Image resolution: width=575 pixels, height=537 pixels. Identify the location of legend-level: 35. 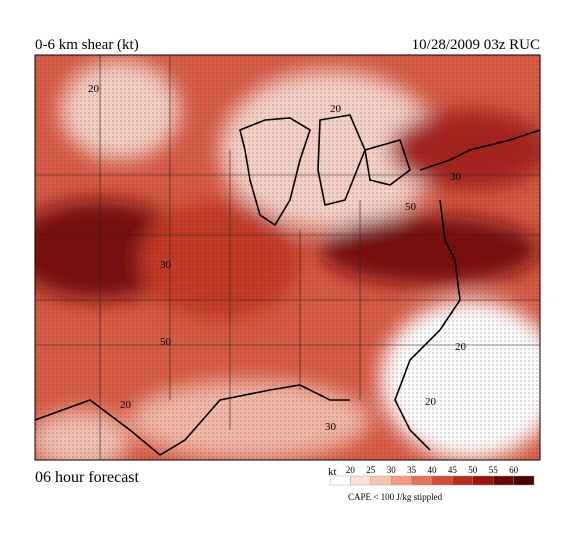
(412, 470).